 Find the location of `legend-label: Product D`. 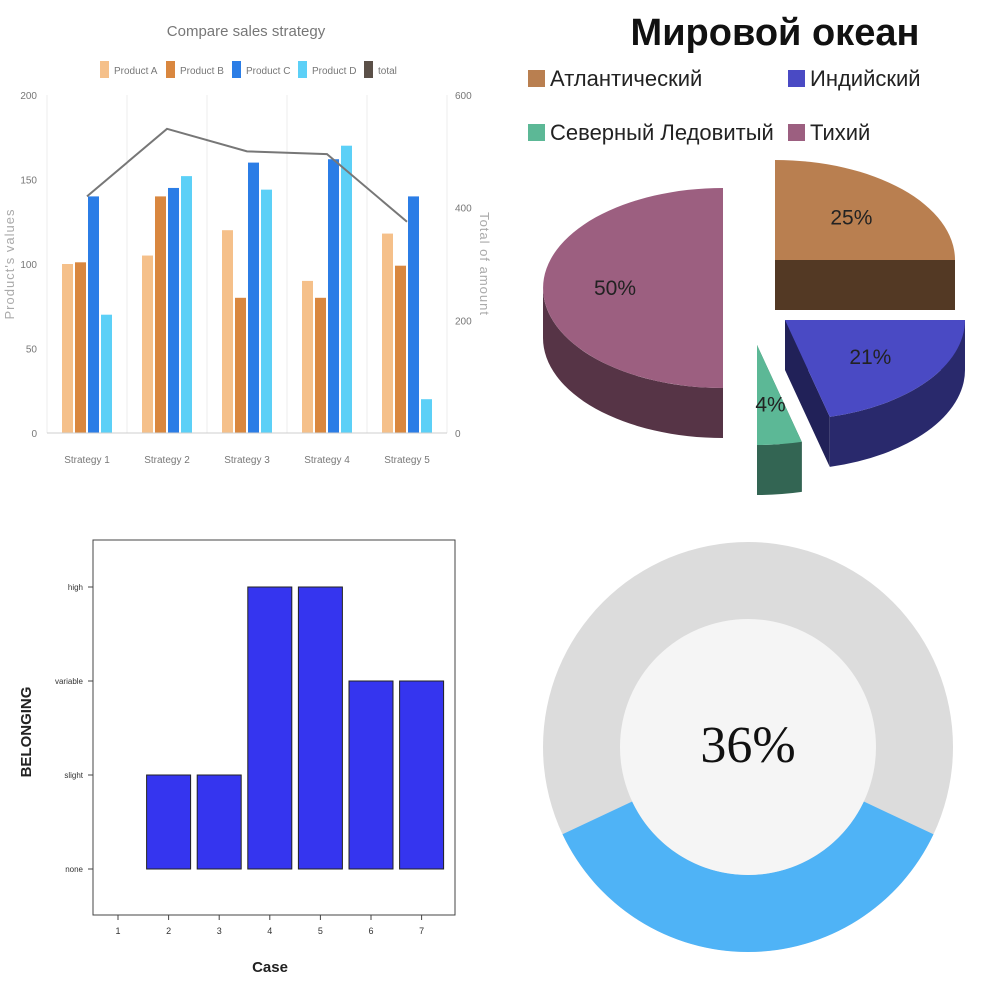

legend-label: Product D is located at coordinates (334, 71).